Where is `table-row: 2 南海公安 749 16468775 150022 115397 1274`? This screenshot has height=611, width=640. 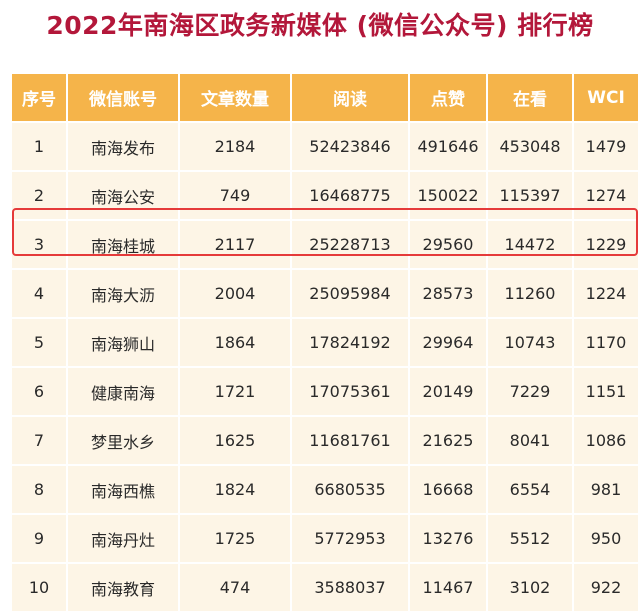
table-row: 2 南海公安 749 16468775 150022 115397 1274 is located at coordinates (325, 195).